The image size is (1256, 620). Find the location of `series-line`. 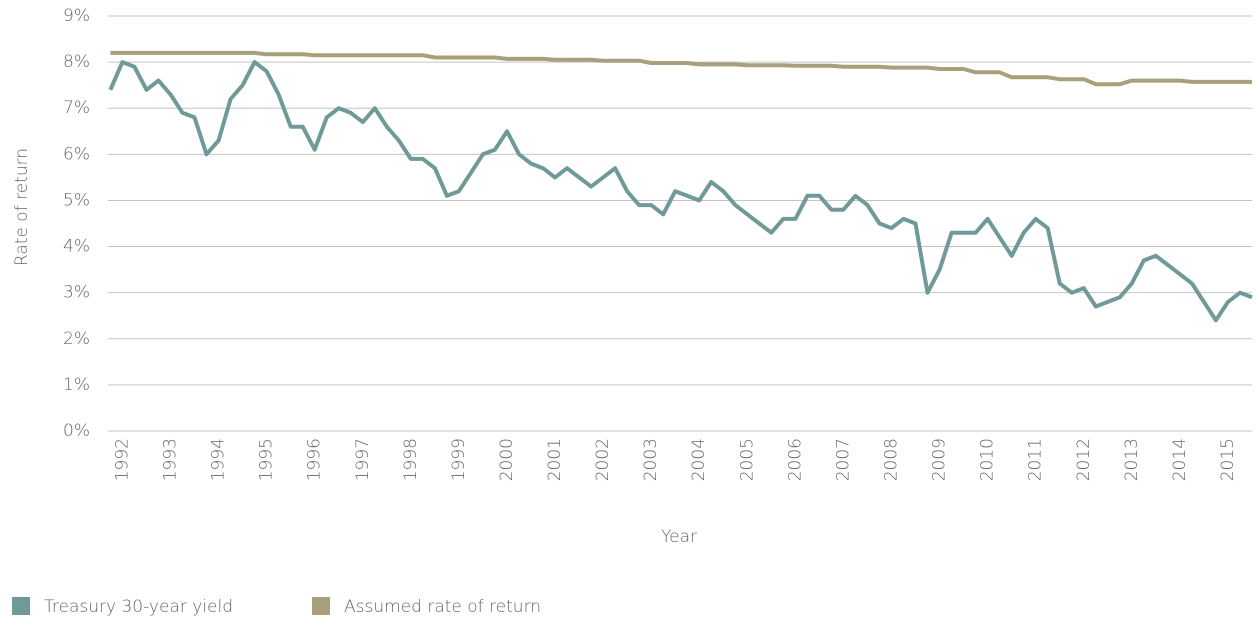

series-line is located at coordinates (681, 68).